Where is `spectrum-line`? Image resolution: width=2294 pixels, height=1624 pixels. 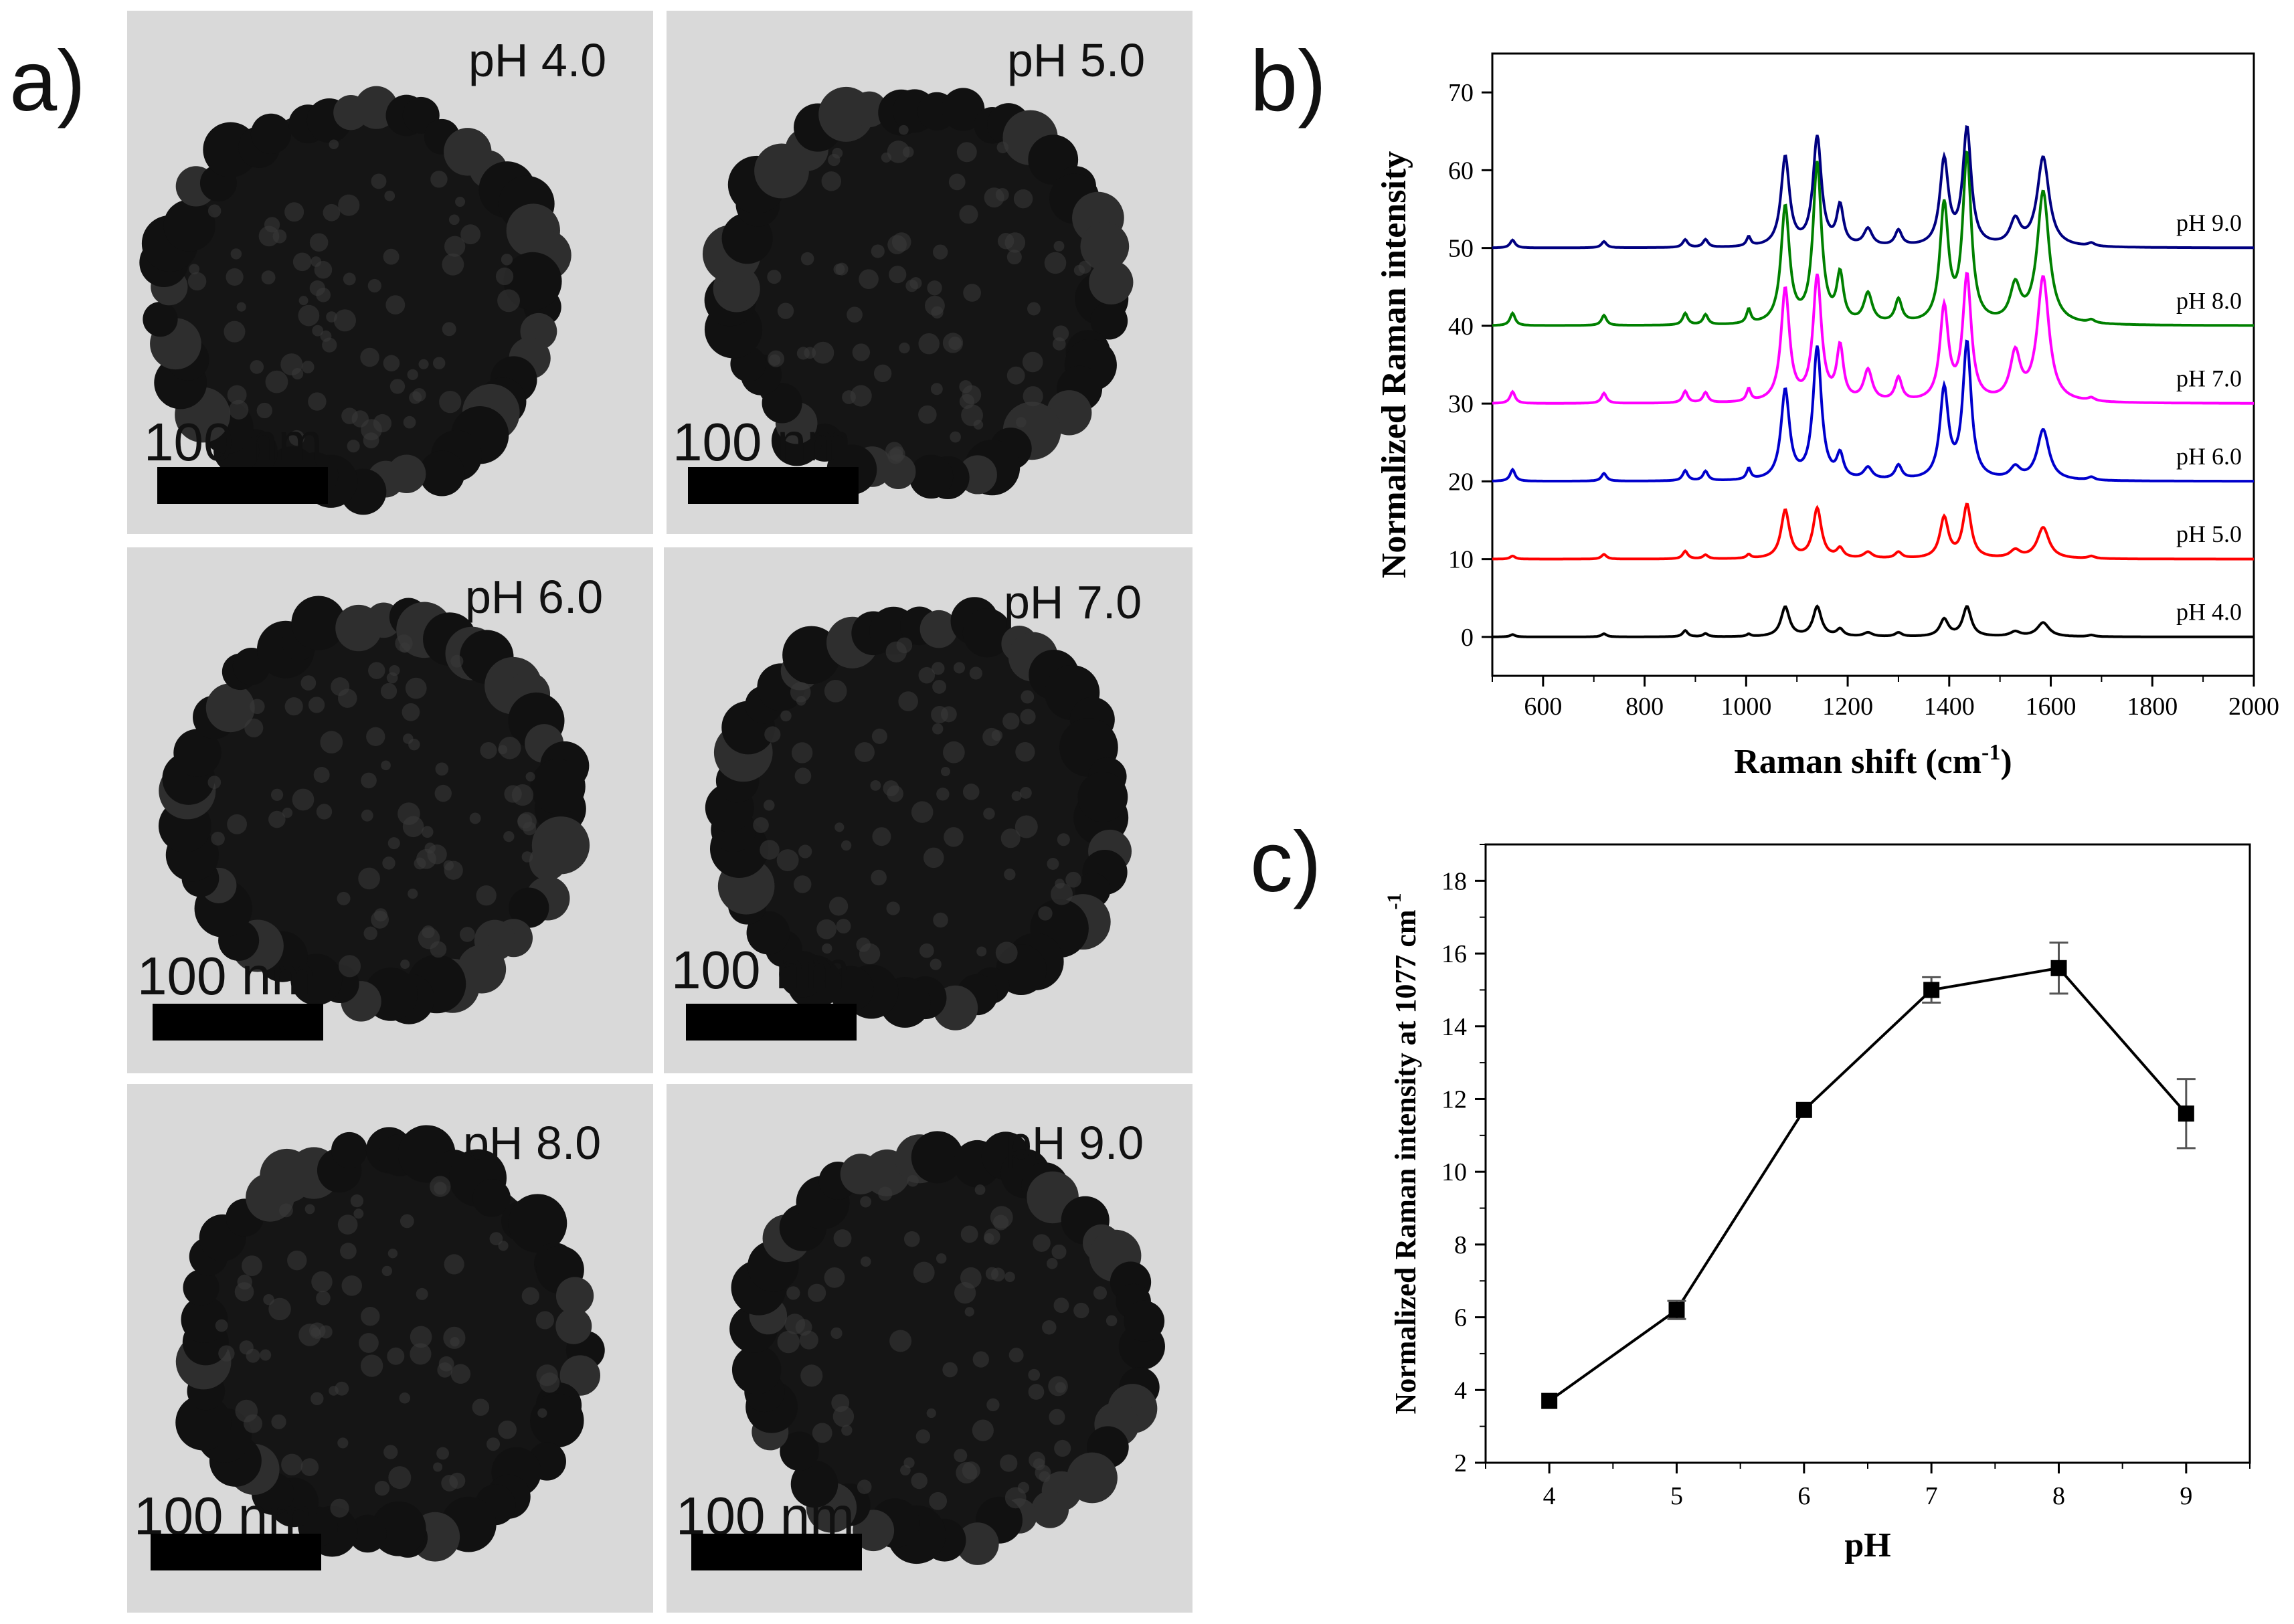
spectrum-line is located at coordinates (1873, 532).